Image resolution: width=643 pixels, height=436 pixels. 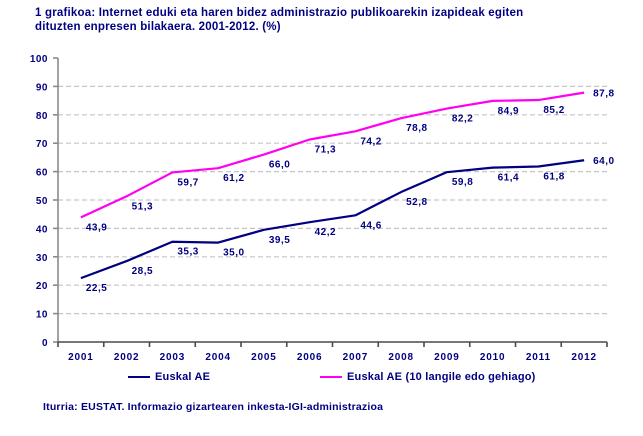 What do you see at coordinates (96, 288) in the screenshot?
I see `data-label: 22,5` at bounding box center [96, 288].